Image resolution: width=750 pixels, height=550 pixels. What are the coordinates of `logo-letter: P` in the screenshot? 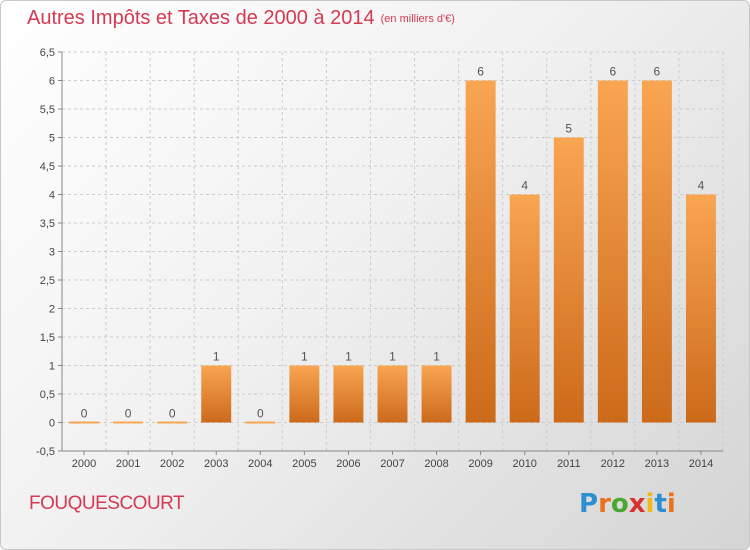 It's located at (589, 504).